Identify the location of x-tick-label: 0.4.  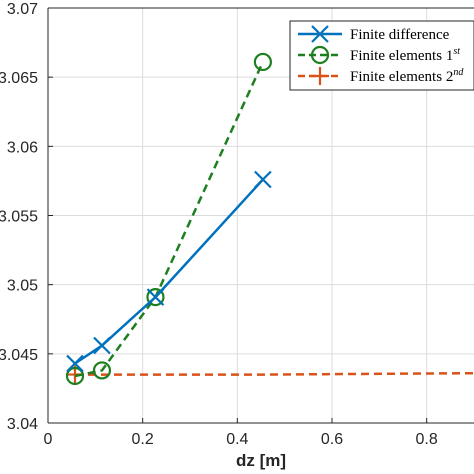
(237, 439).